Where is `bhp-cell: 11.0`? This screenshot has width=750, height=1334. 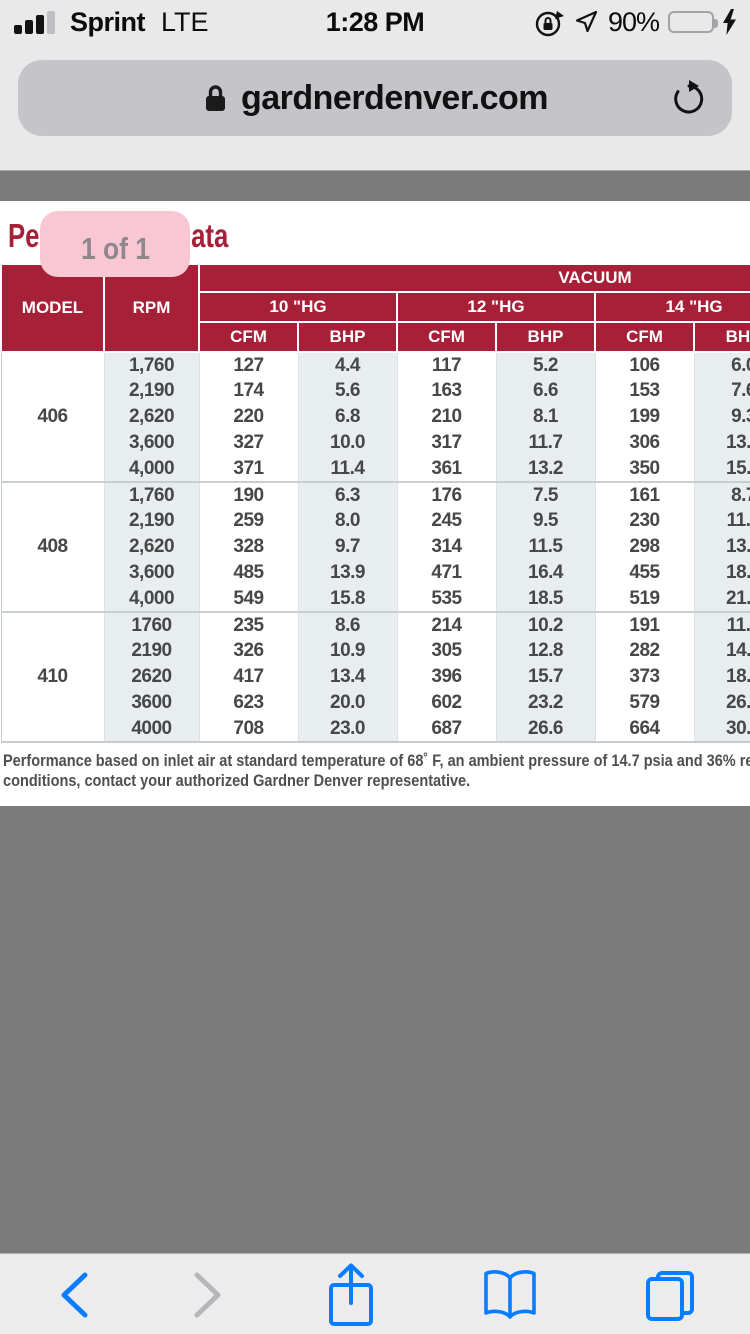
bhp-cell: 11.0 is located at coordinates (722, 521).